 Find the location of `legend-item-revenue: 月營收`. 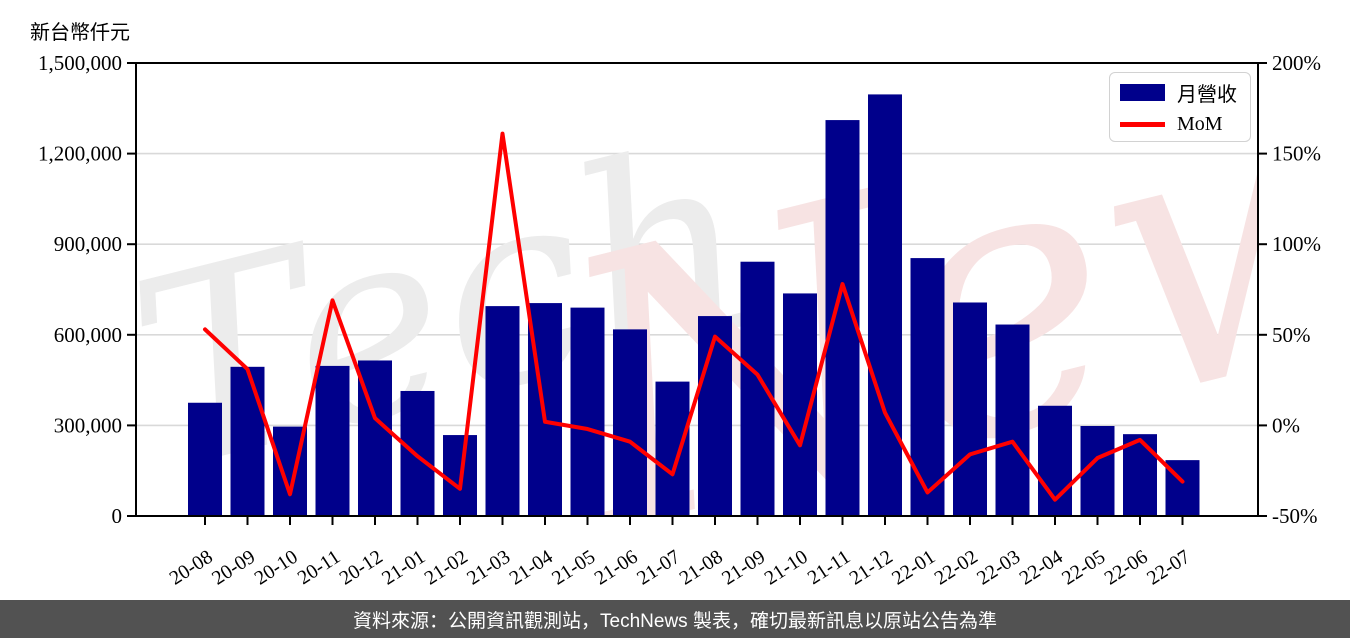

legend-item-revenue: 月營收 is located at coordinates (1180, 92).